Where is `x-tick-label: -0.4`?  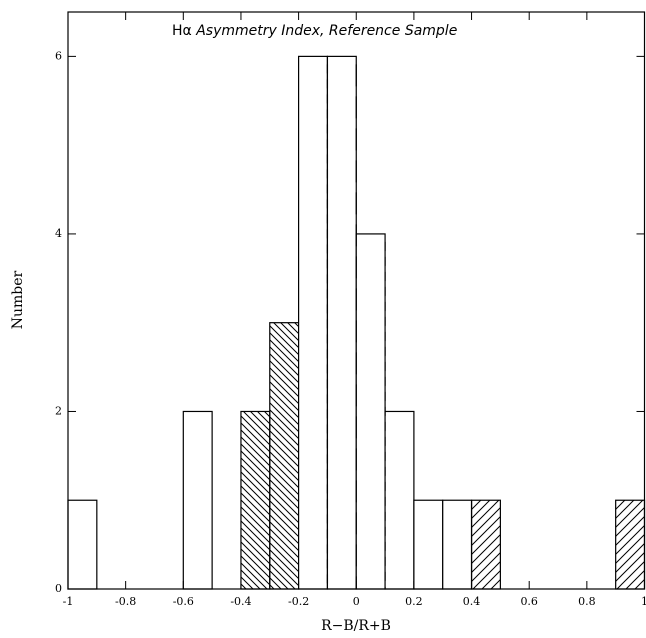
x-tick-label: -0.4 is located at coordinates (240, 601).